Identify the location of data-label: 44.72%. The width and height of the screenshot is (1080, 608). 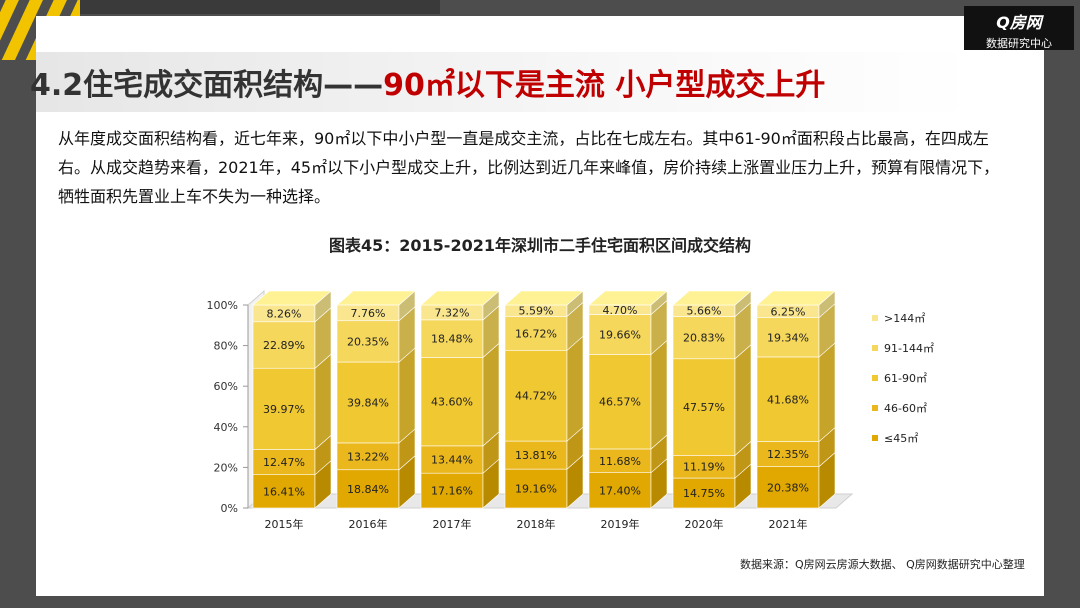
(536, 396).